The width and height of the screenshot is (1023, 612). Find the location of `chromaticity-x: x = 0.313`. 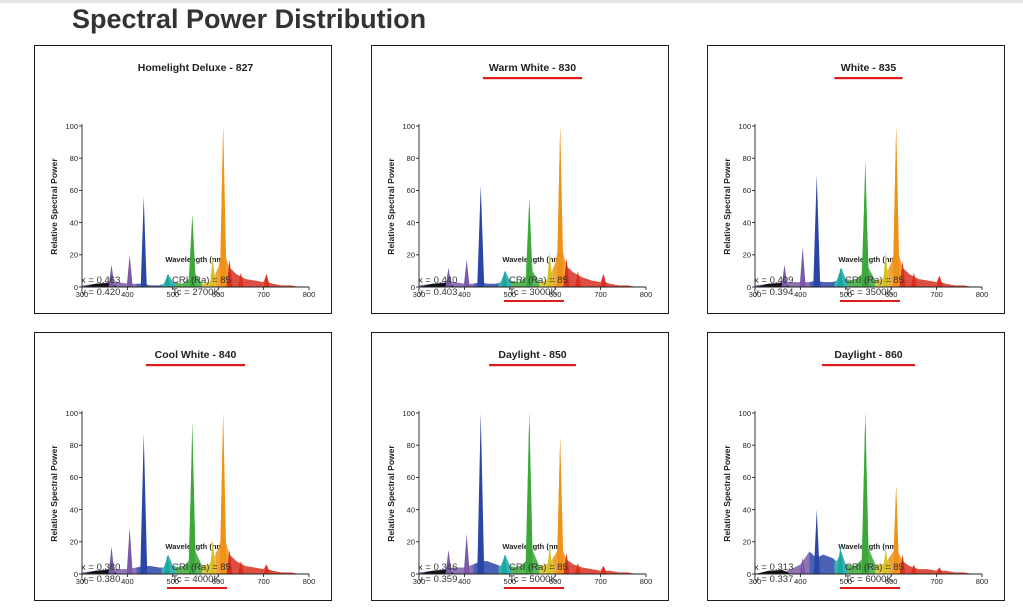

chromaticity-x: x = 0.313 is located at coordinates (774, 567).